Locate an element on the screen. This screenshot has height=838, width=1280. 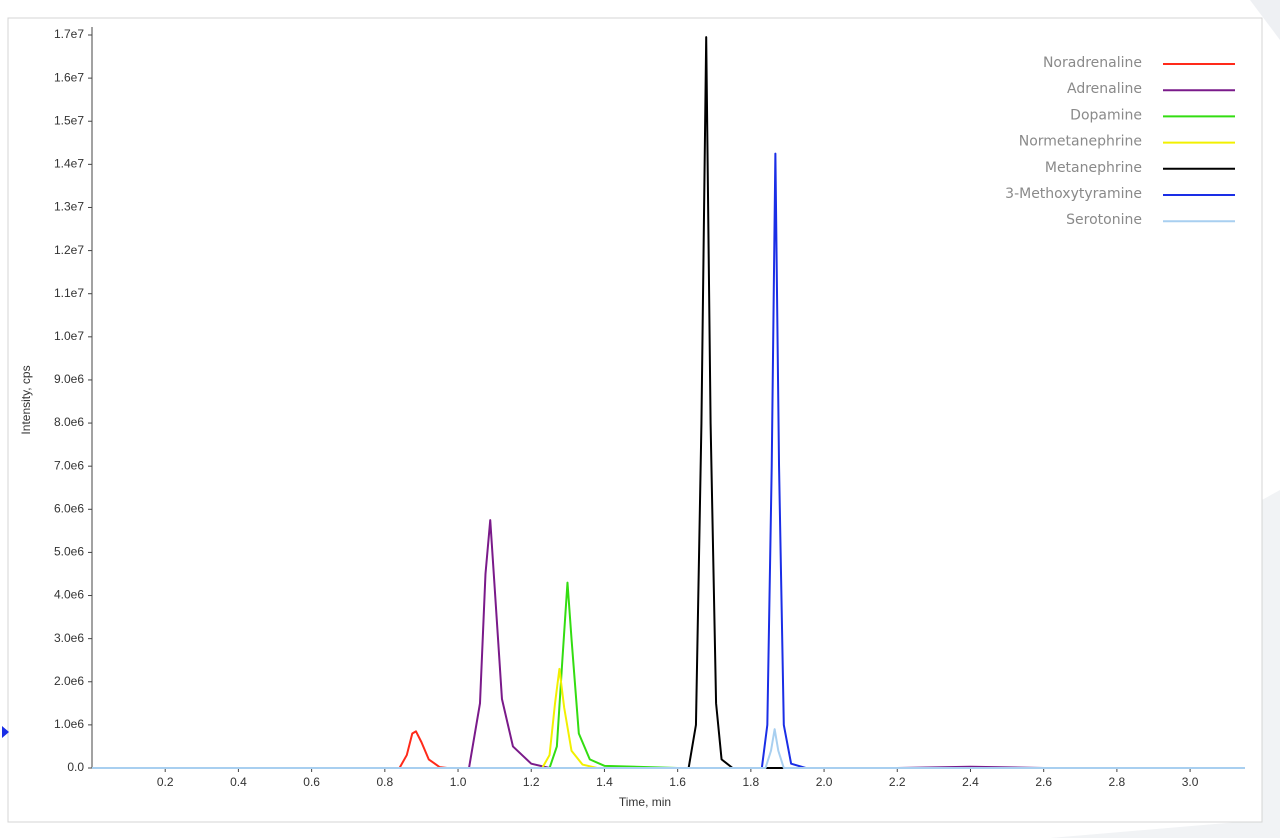
x-tick-label: 1.2 is located at coordinates (531, 782).